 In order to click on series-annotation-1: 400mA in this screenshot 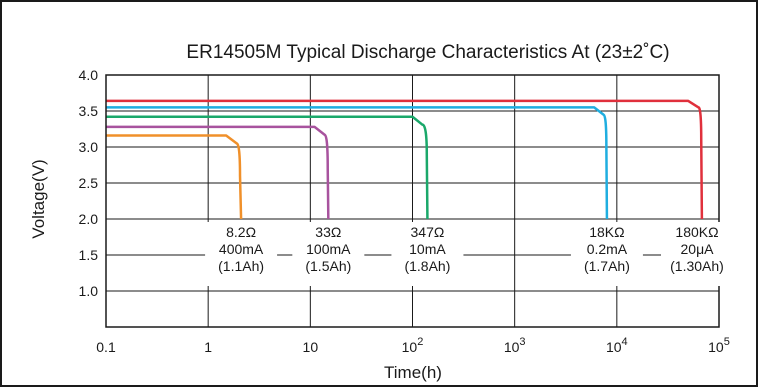, I will do `click(241, 249)`.